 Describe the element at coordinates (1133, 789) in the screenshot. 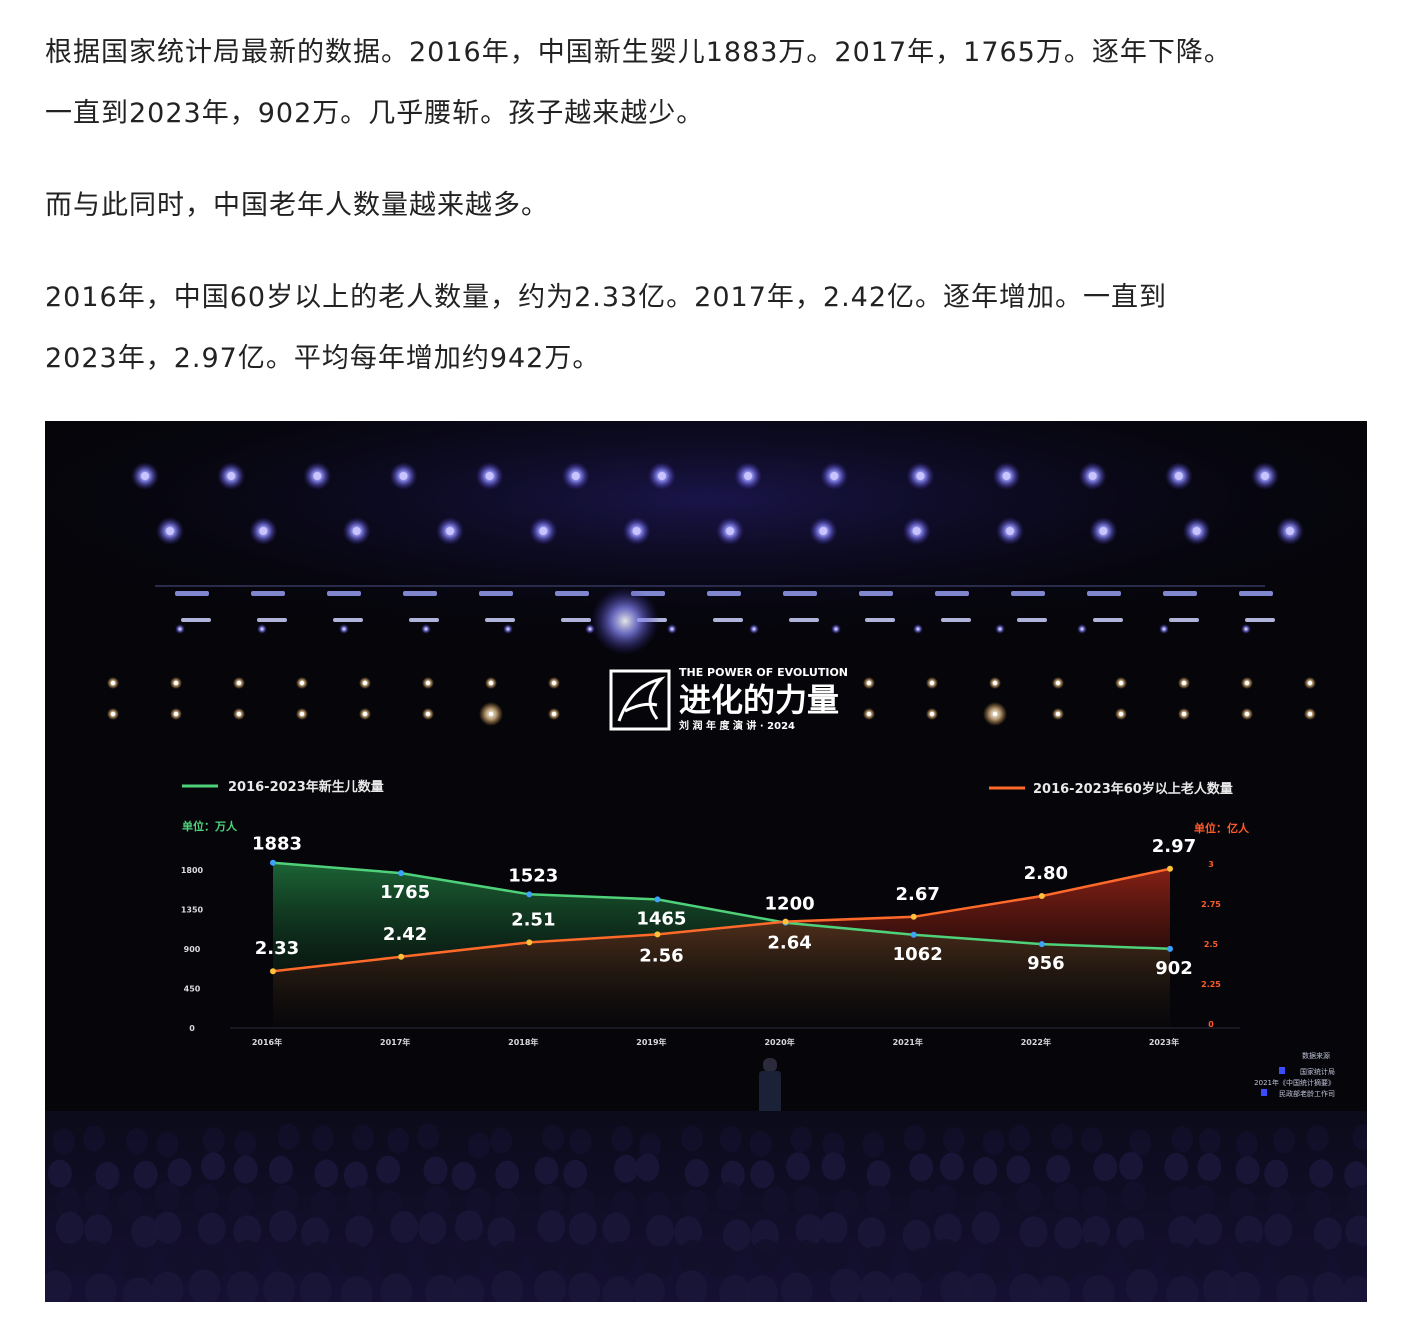

I see `legend-elderly-label: 2016-2023年60岁以上老人数量` at that location.